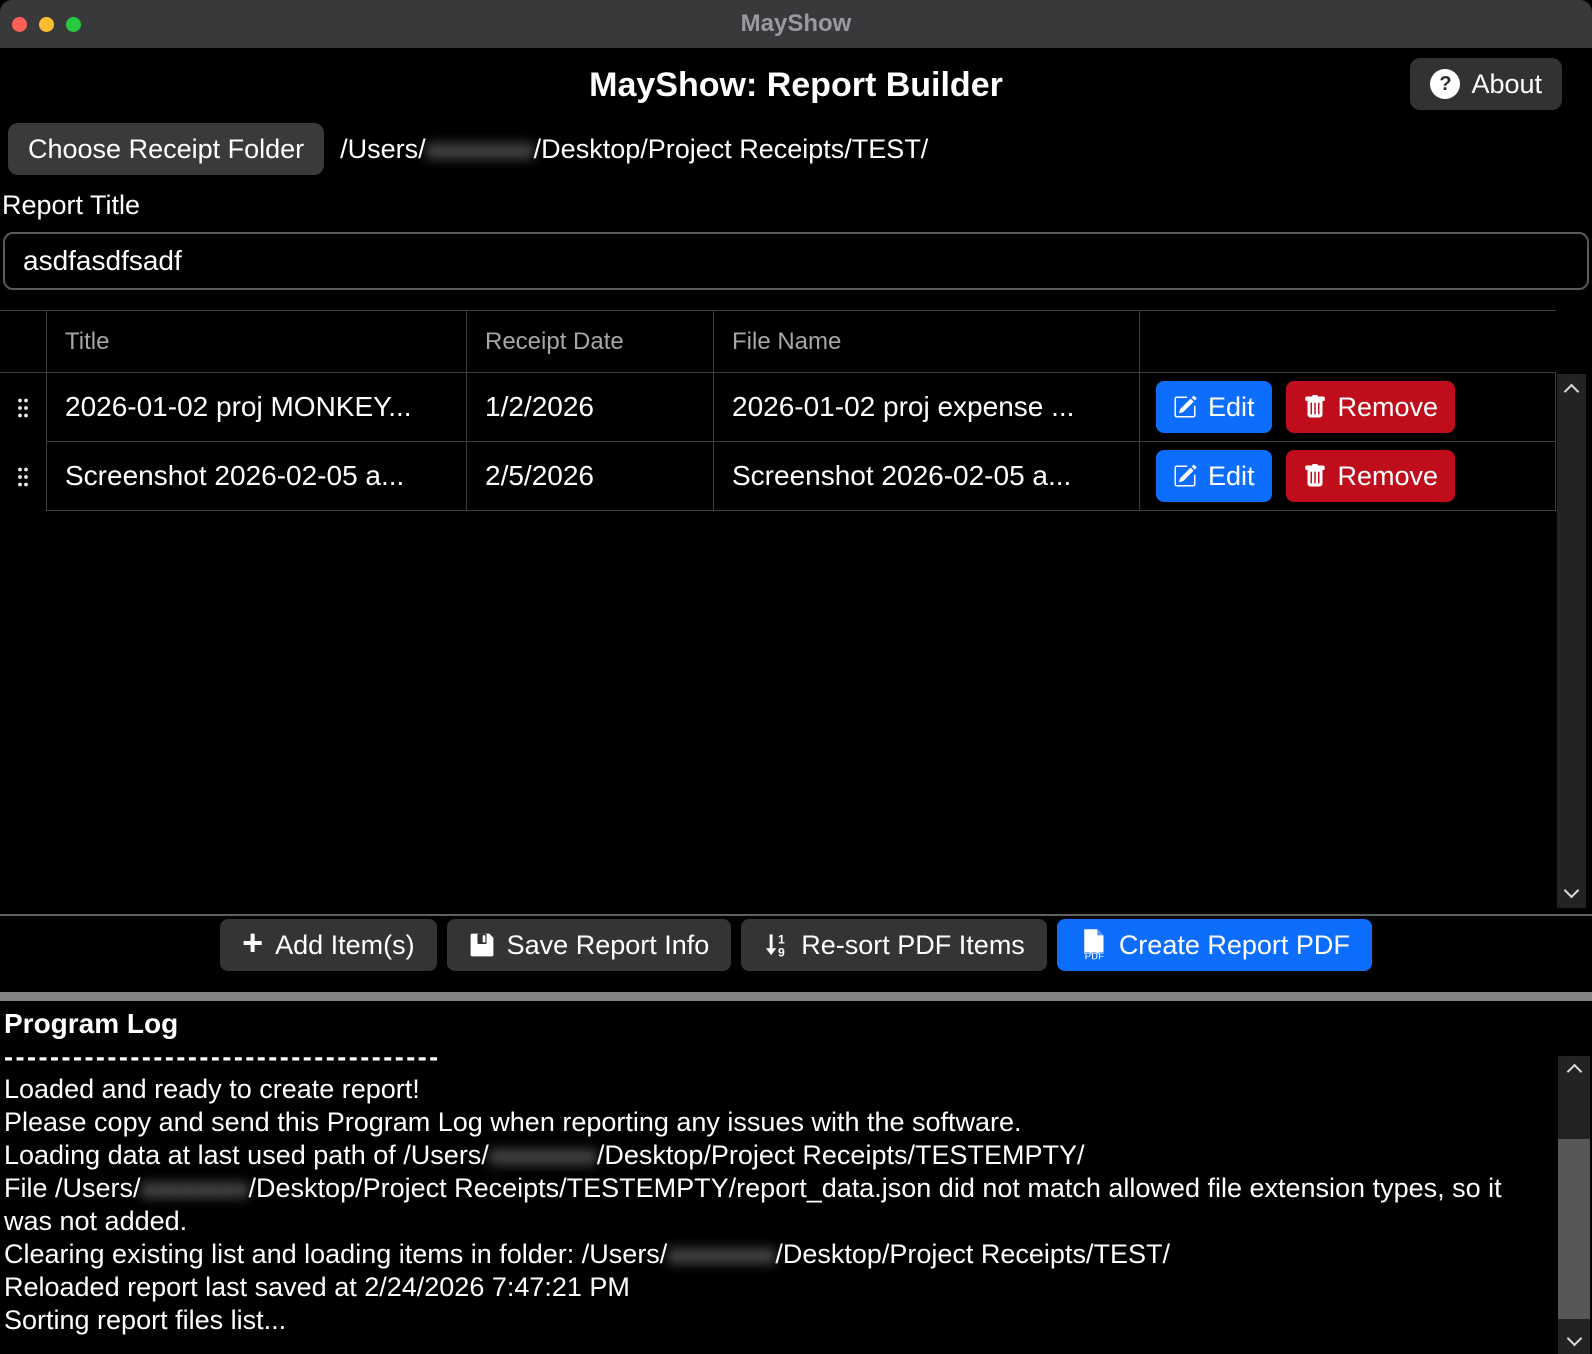  I want to click on create-report-pdf-button: PDF Create Report PDF, so click(1214, 945).